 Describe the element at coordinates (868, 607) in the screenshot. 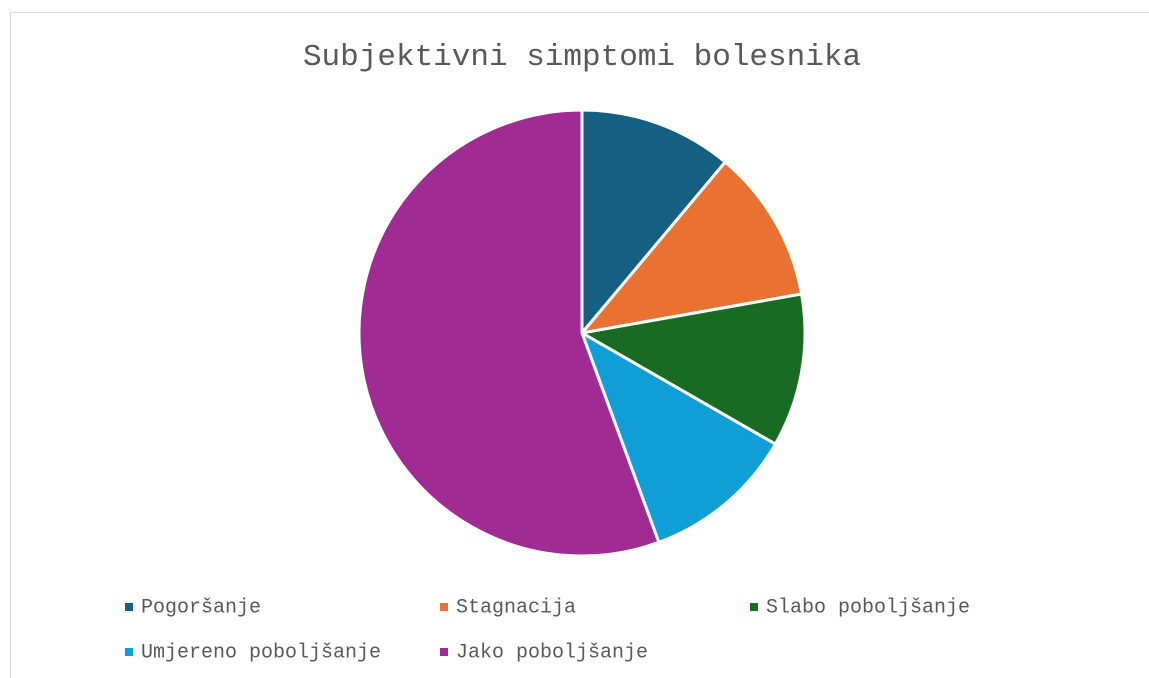

I see `legend-label: Slabo poboljšanje` at that location.